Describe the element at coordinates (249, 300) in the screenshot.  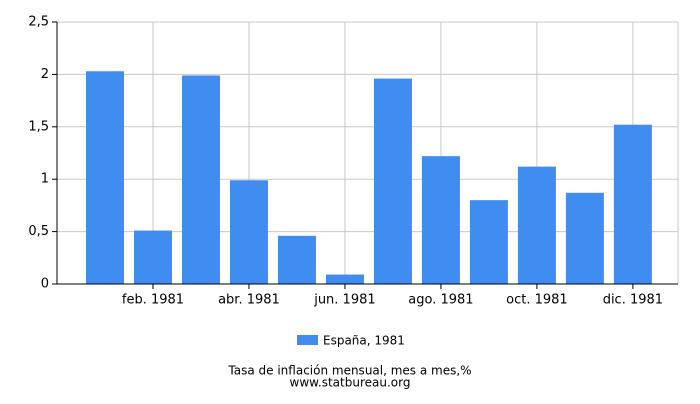
I see `x-tick-label: abr. 1981` at that location.